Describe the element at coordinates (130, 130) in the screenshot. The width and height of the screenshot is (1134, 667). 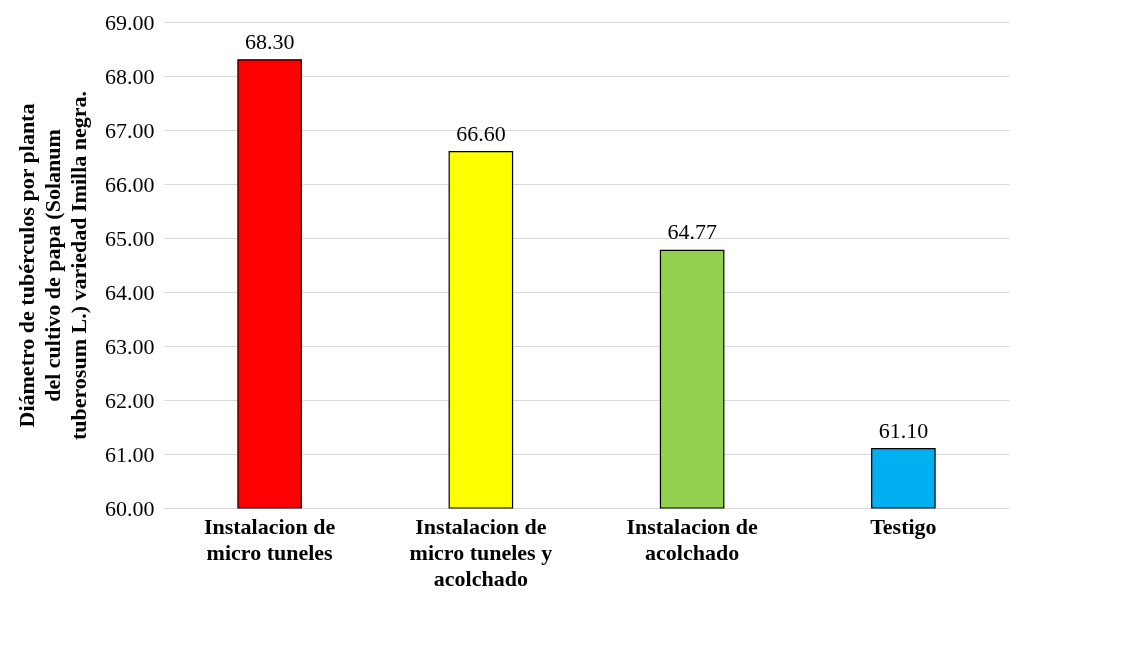
I see `y-tick-label: 67.00` at that location.